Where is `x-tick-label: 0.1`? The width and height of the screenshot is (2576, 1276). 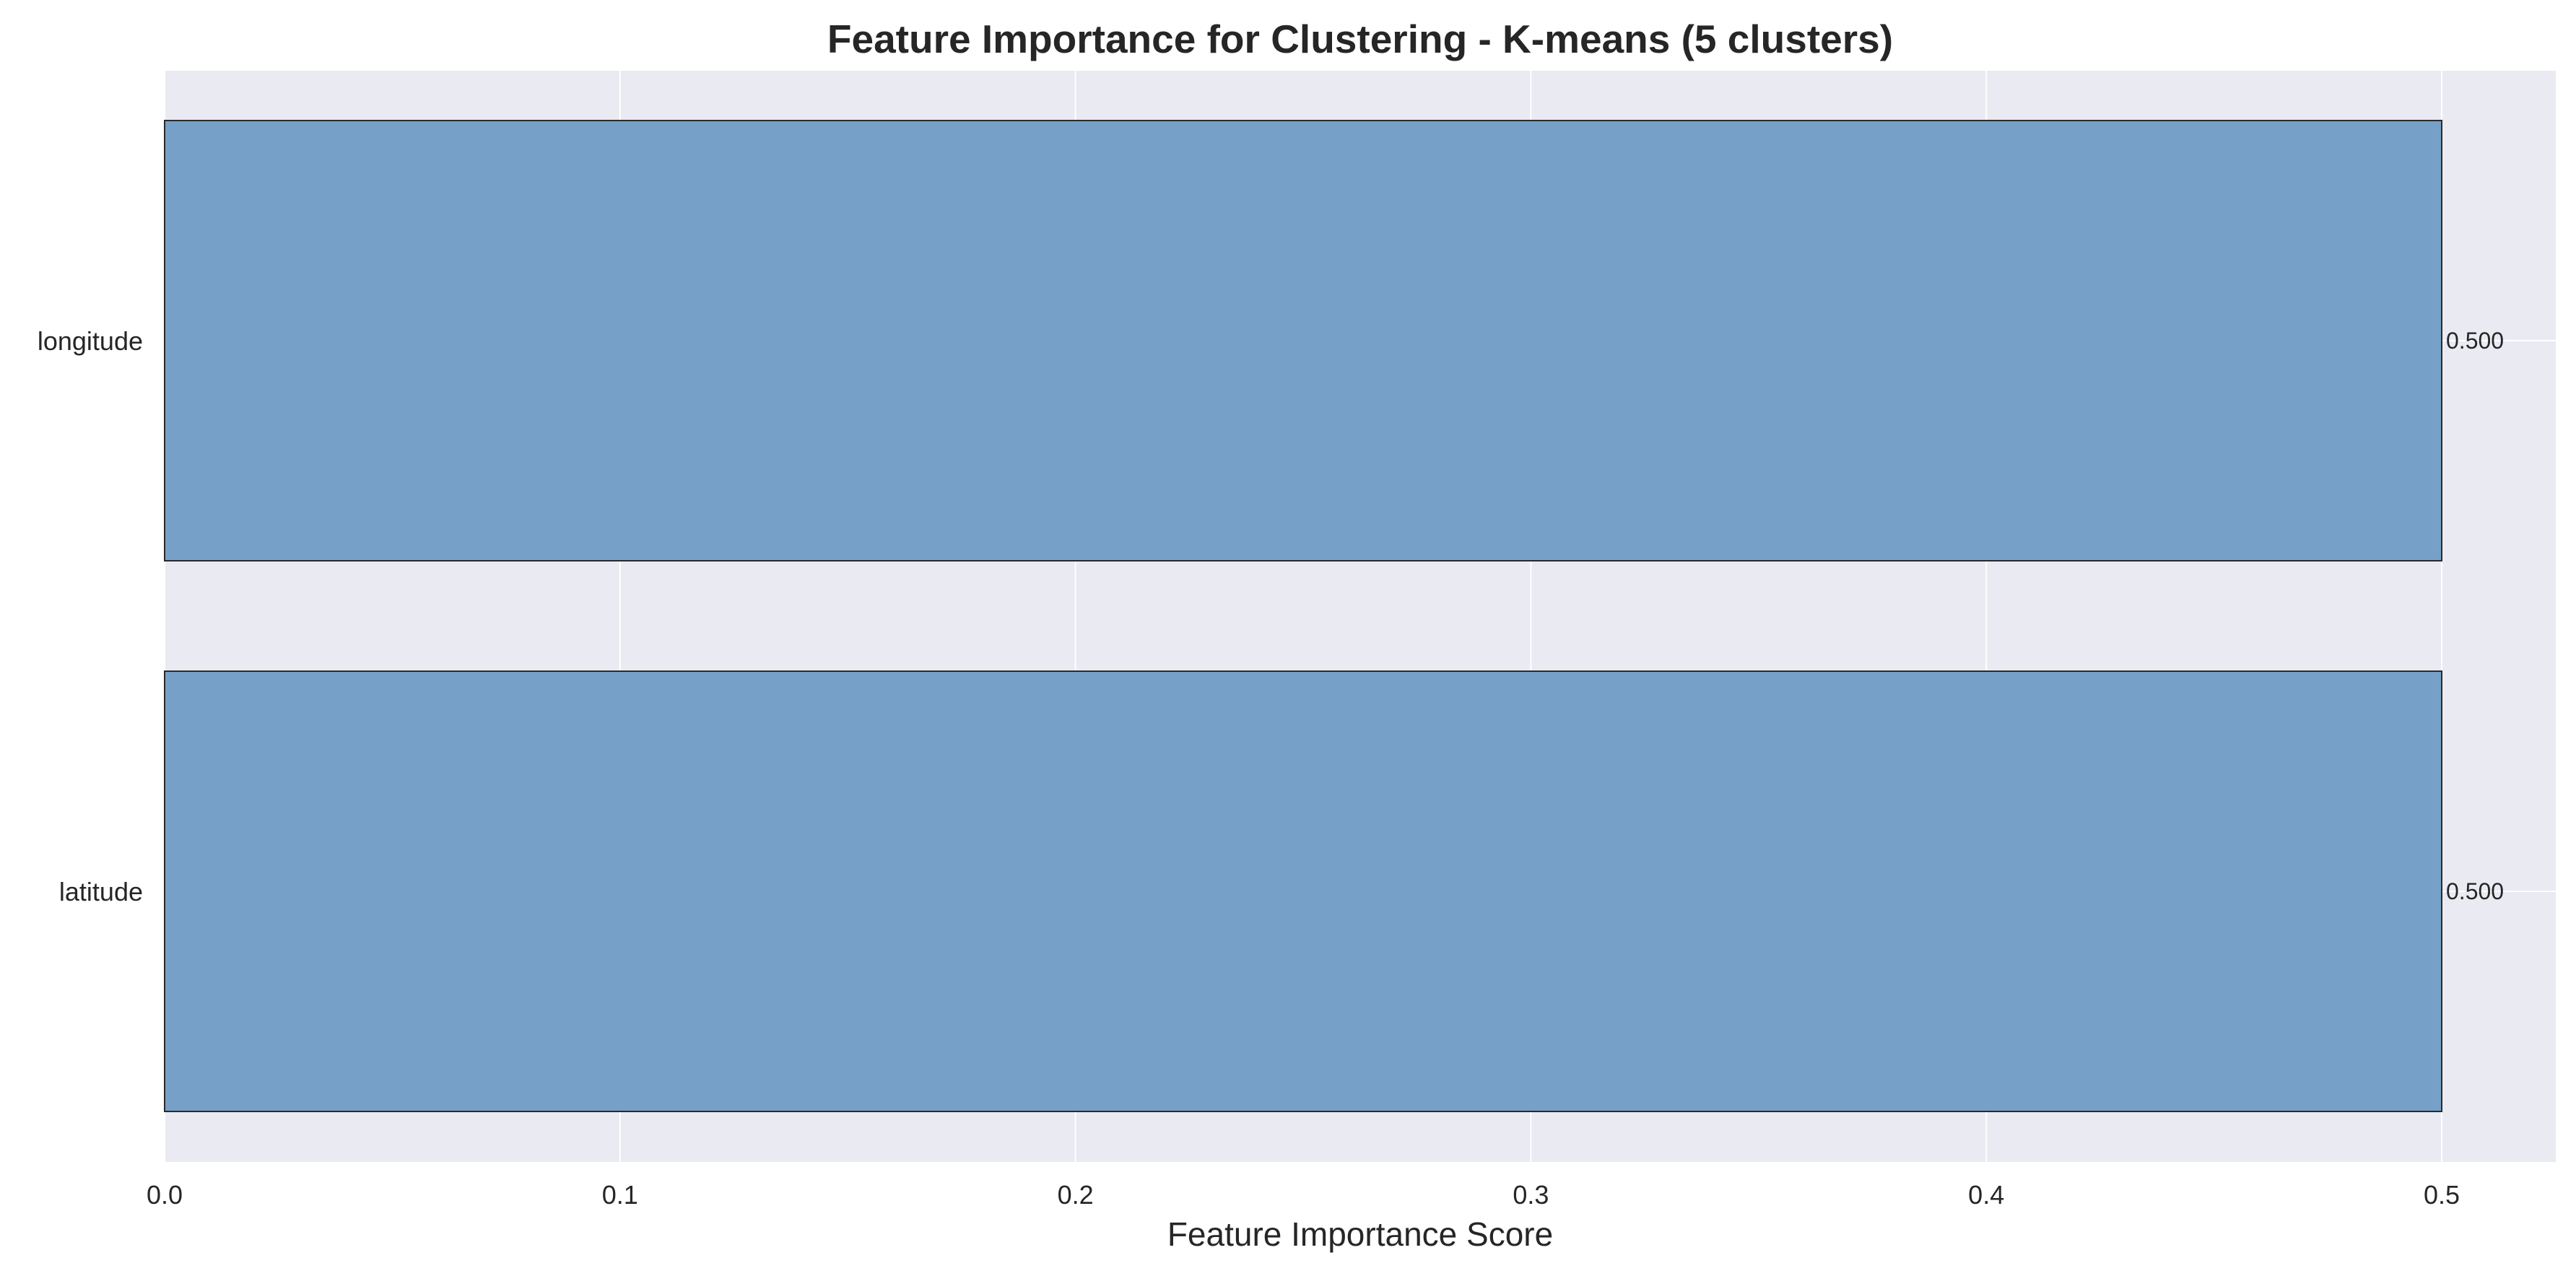 x-tick-label: 0.1 is located at coordinates (620, 1195).